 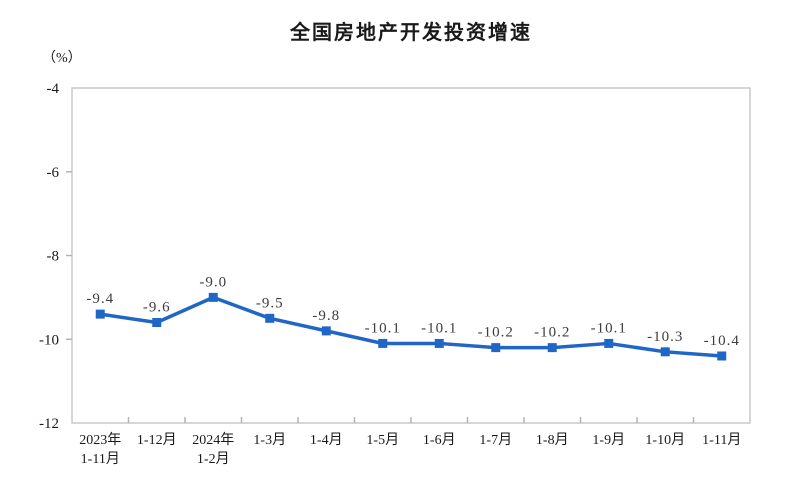 What do you see at coordinates (439, 440) in the screenshot?
I see `x-axis-label: 1-6月` at bounding box center [439, 440].